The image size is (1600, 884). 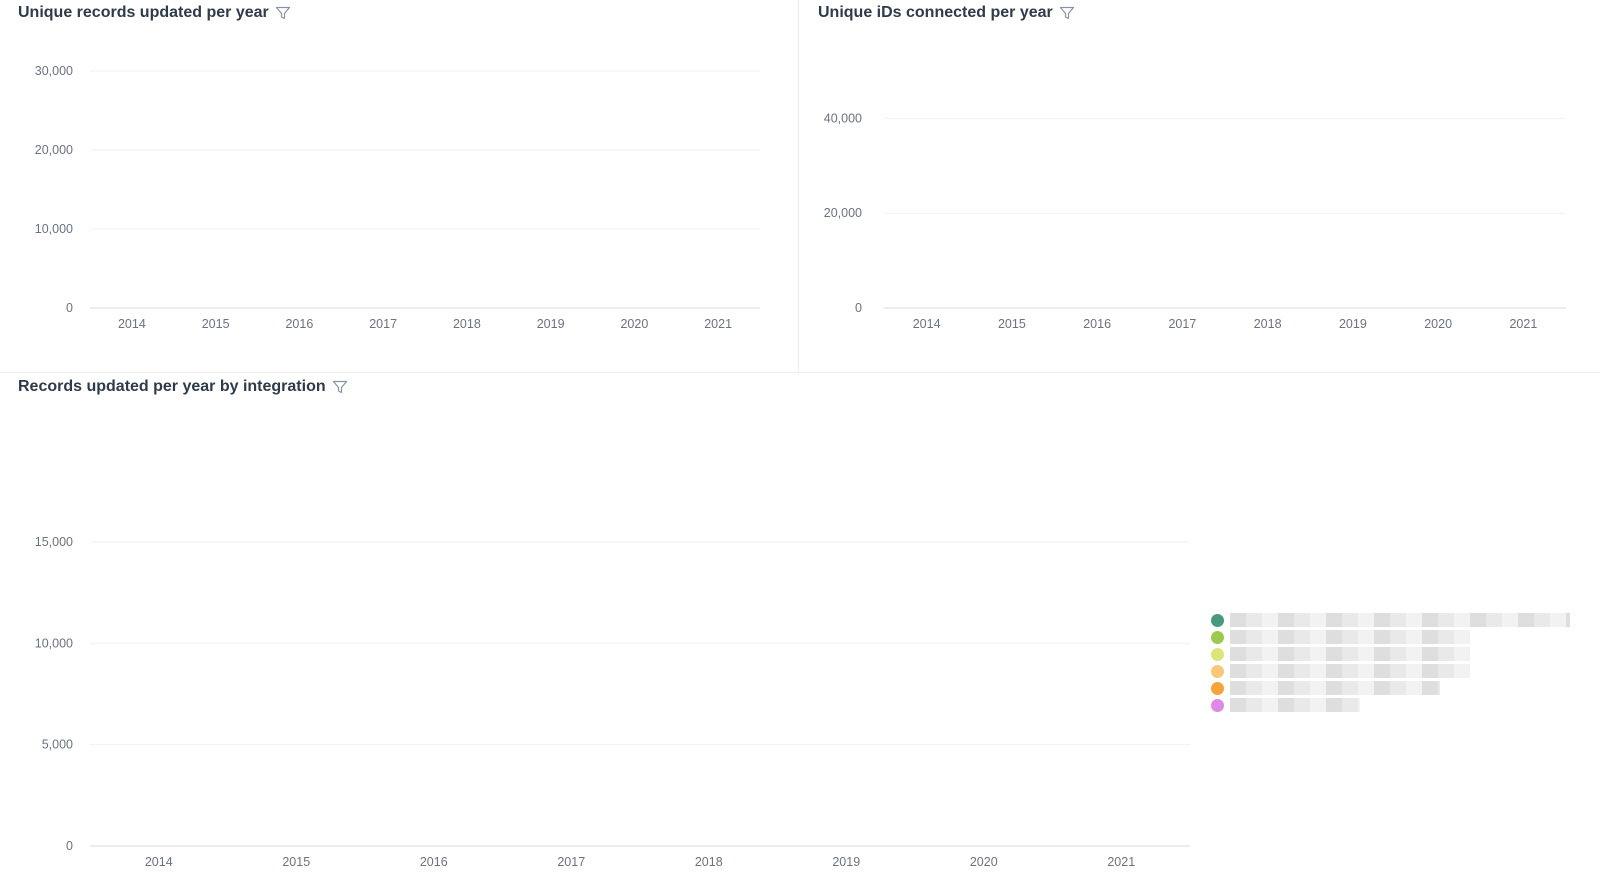 I want to click on chart-legend, so click(x=1390, y=662).